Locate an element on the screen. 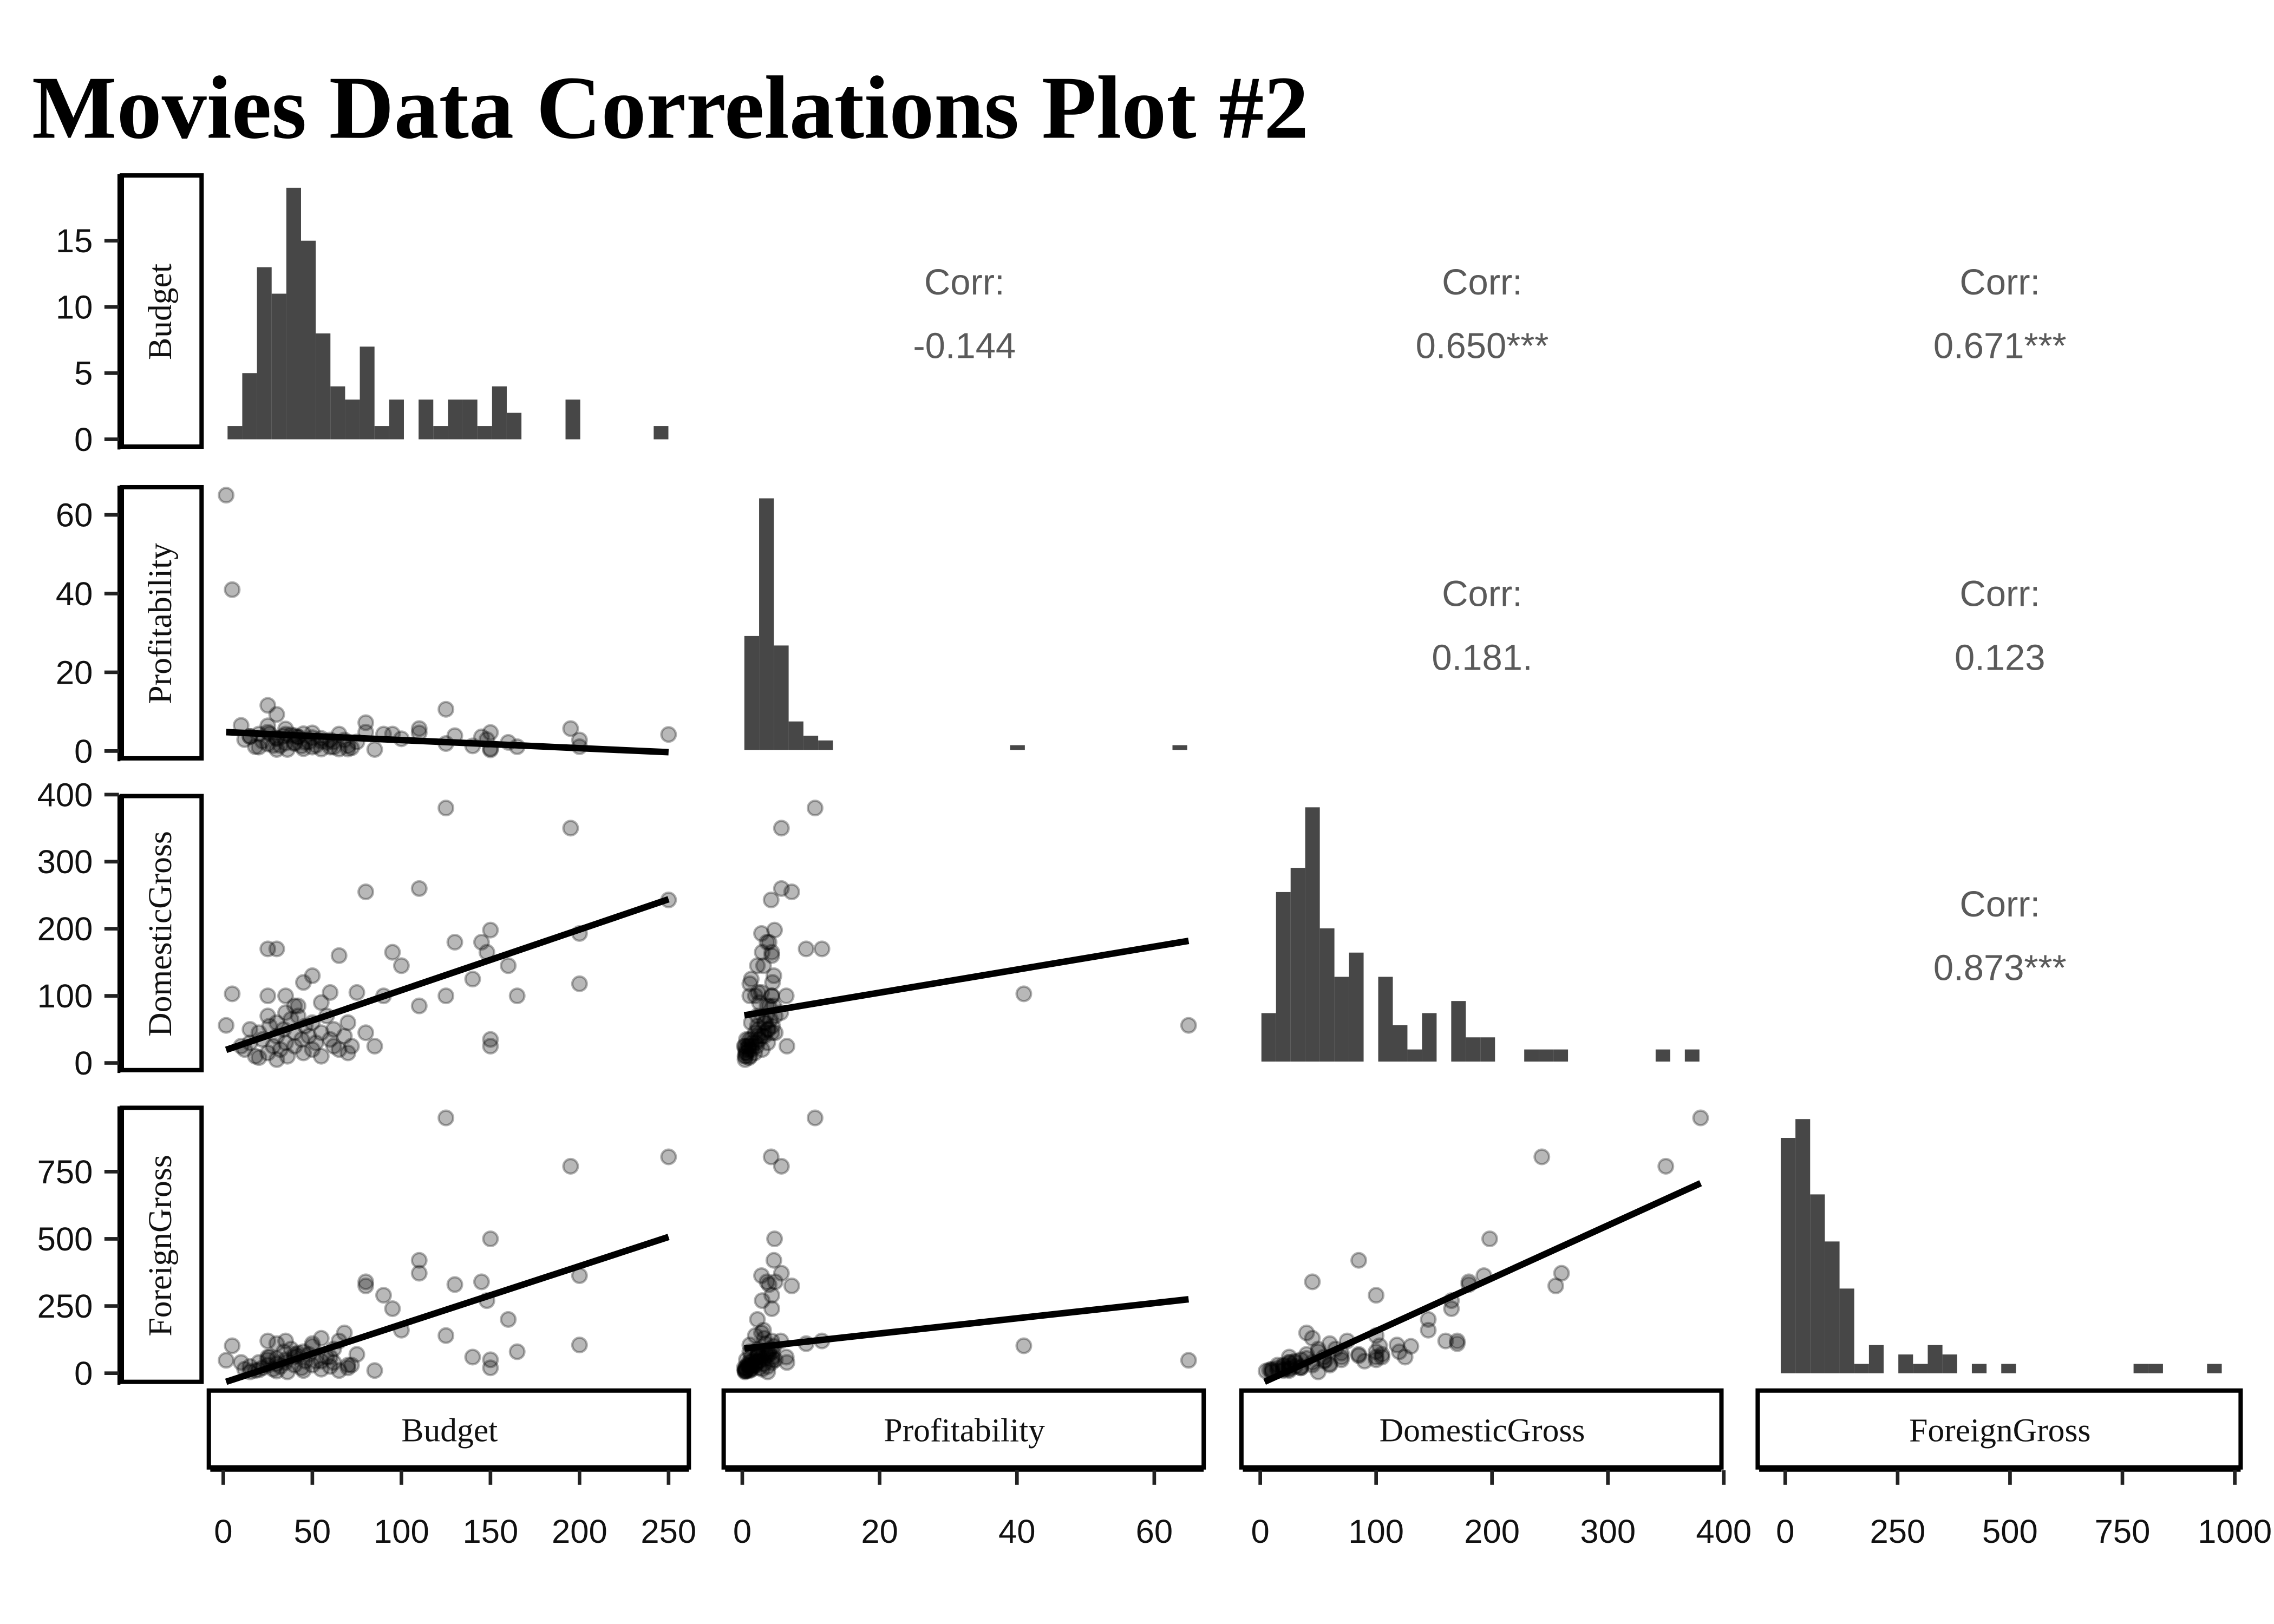 The image size is (2274, 1624). x-tick-label: 300 is located at coordinates (1608, 1532).